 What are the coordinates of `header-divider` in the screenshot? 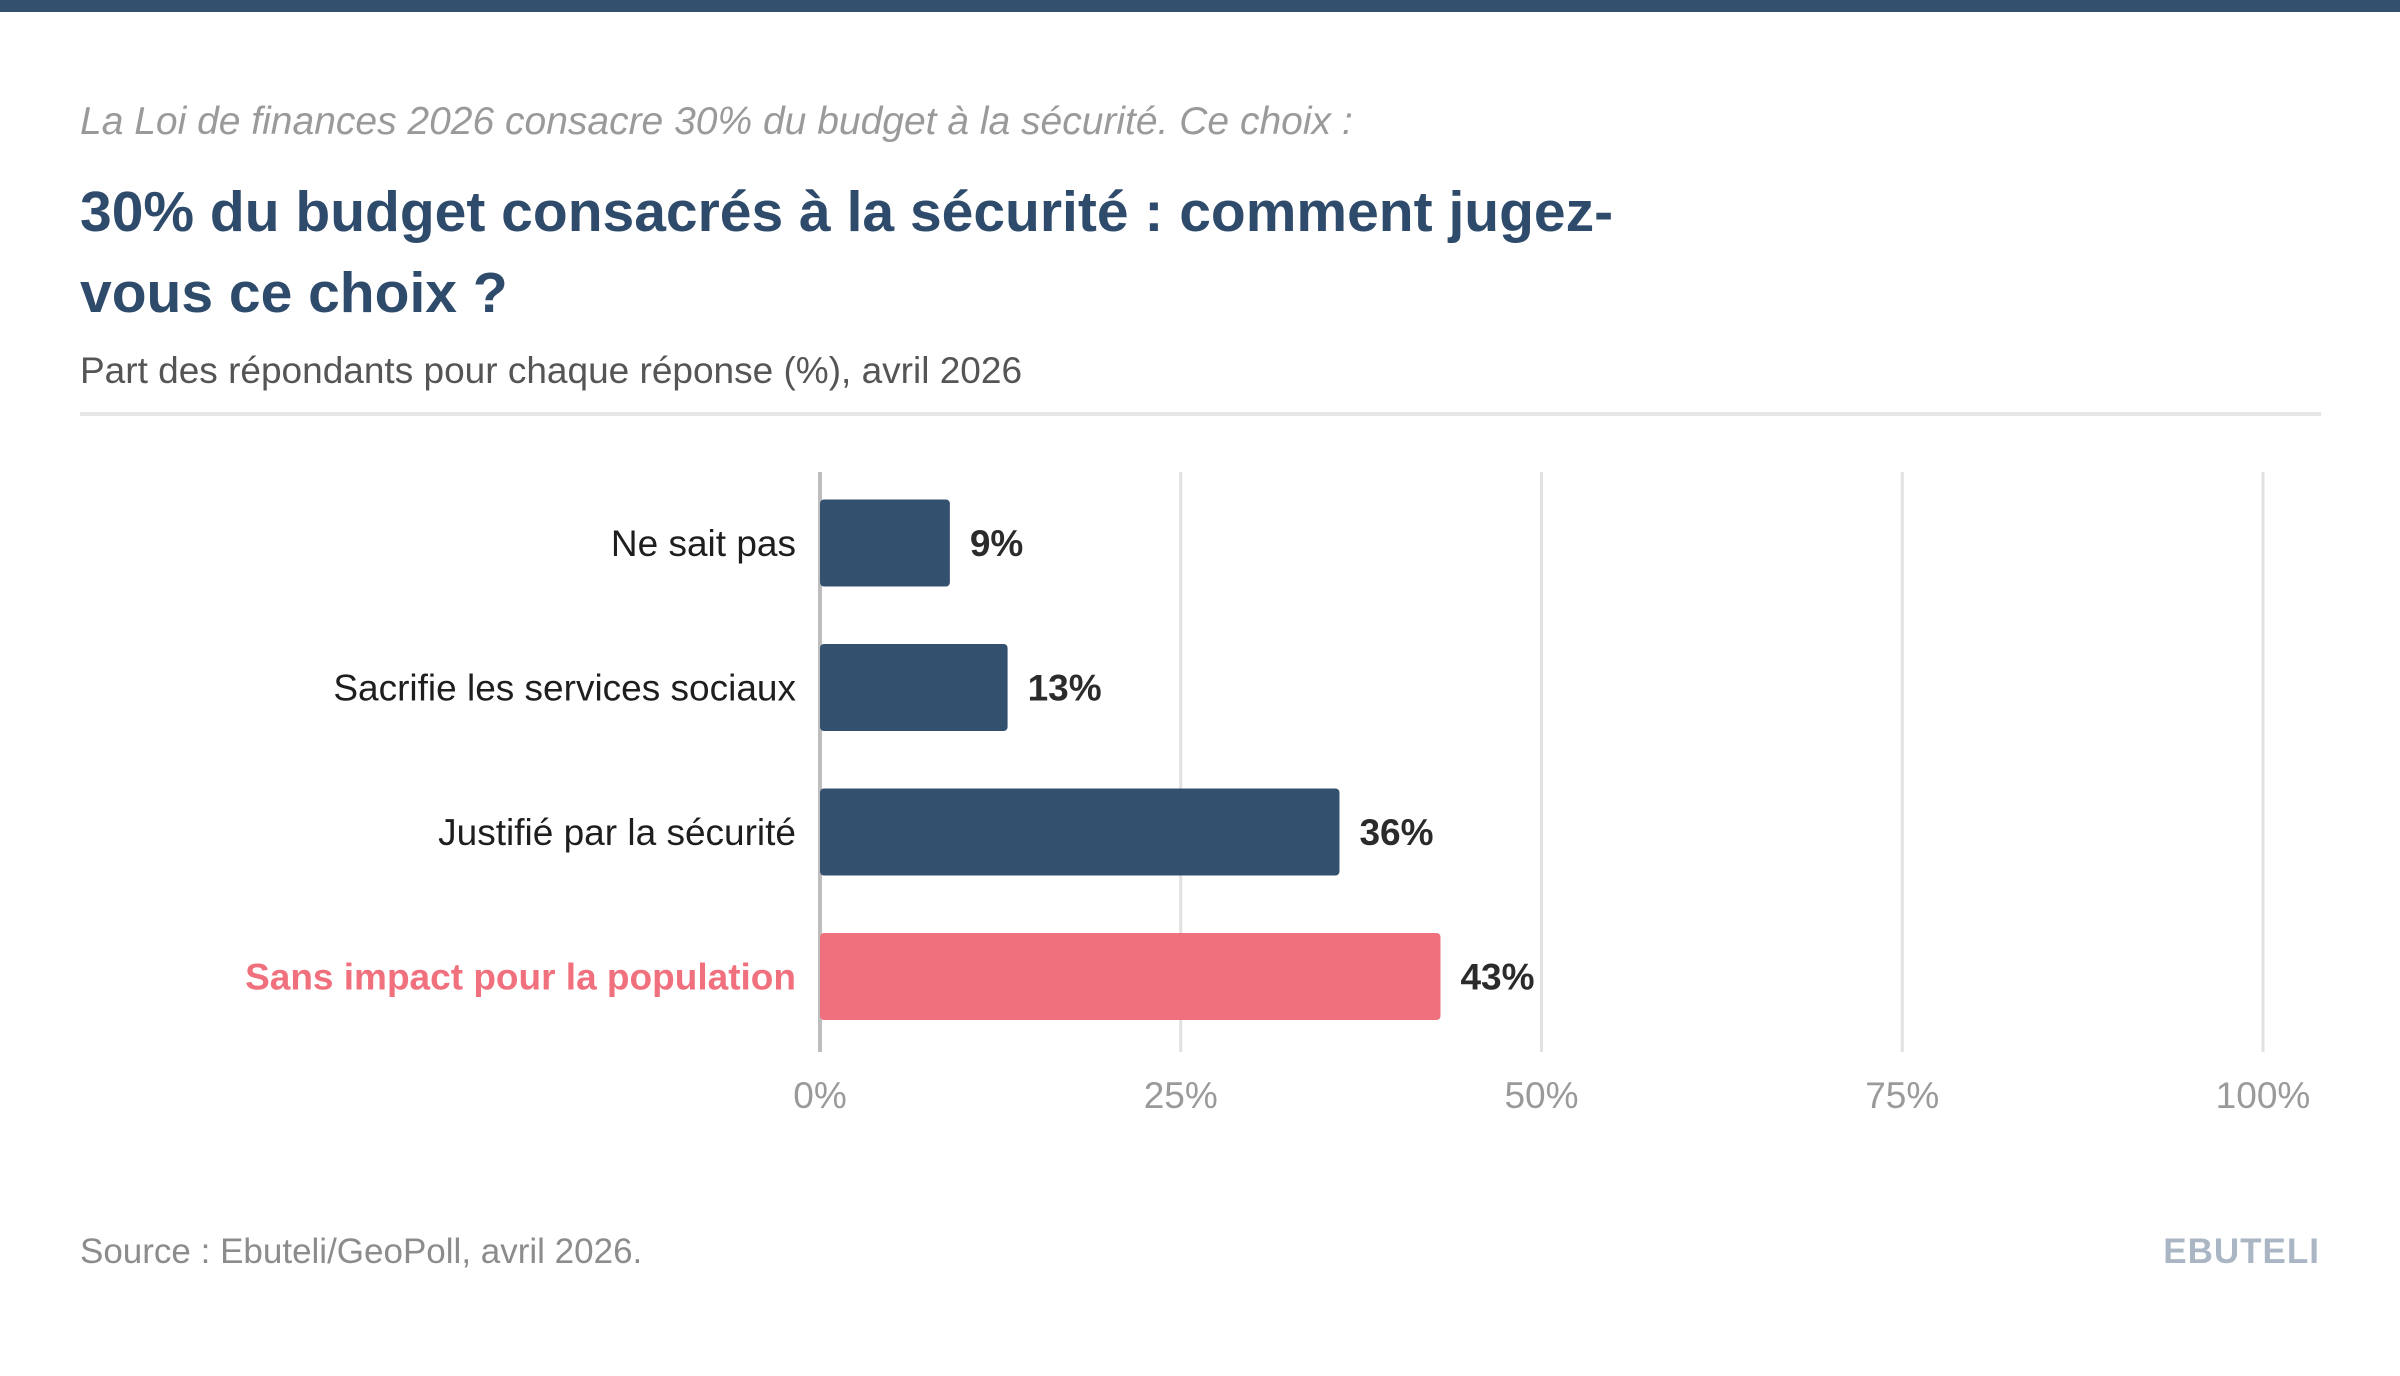 It's located at (1200, 414).